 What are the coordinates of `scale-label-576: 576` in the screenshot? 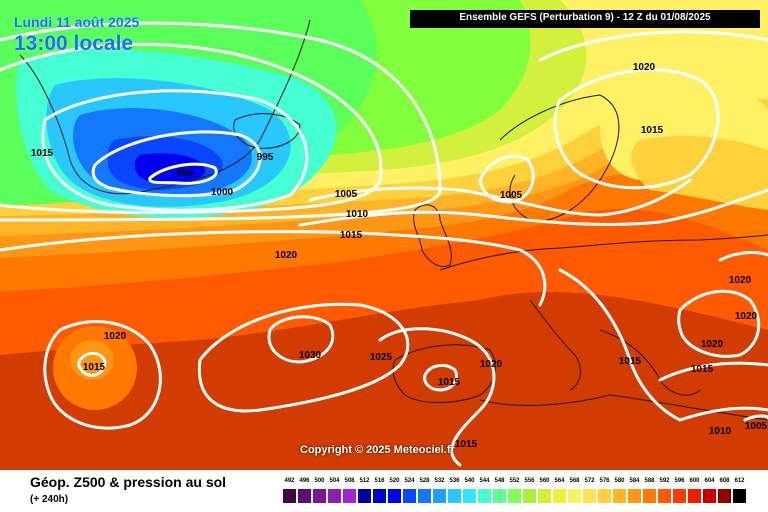 It's located at (604, 481).